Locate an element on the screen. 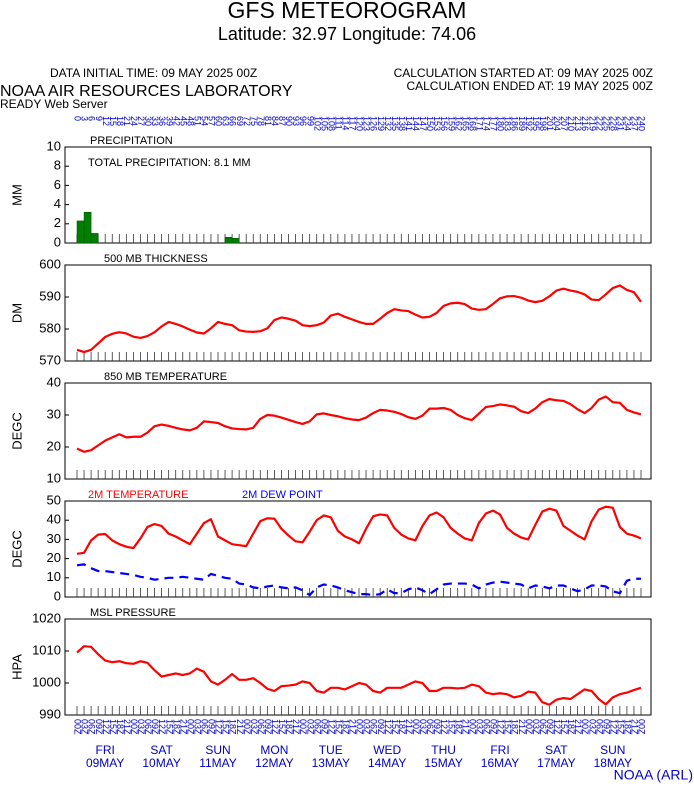 Image resolution: width=694 pixels, height=788 pixels. top-hour-label: 153 is located at coordinates (437, 123).